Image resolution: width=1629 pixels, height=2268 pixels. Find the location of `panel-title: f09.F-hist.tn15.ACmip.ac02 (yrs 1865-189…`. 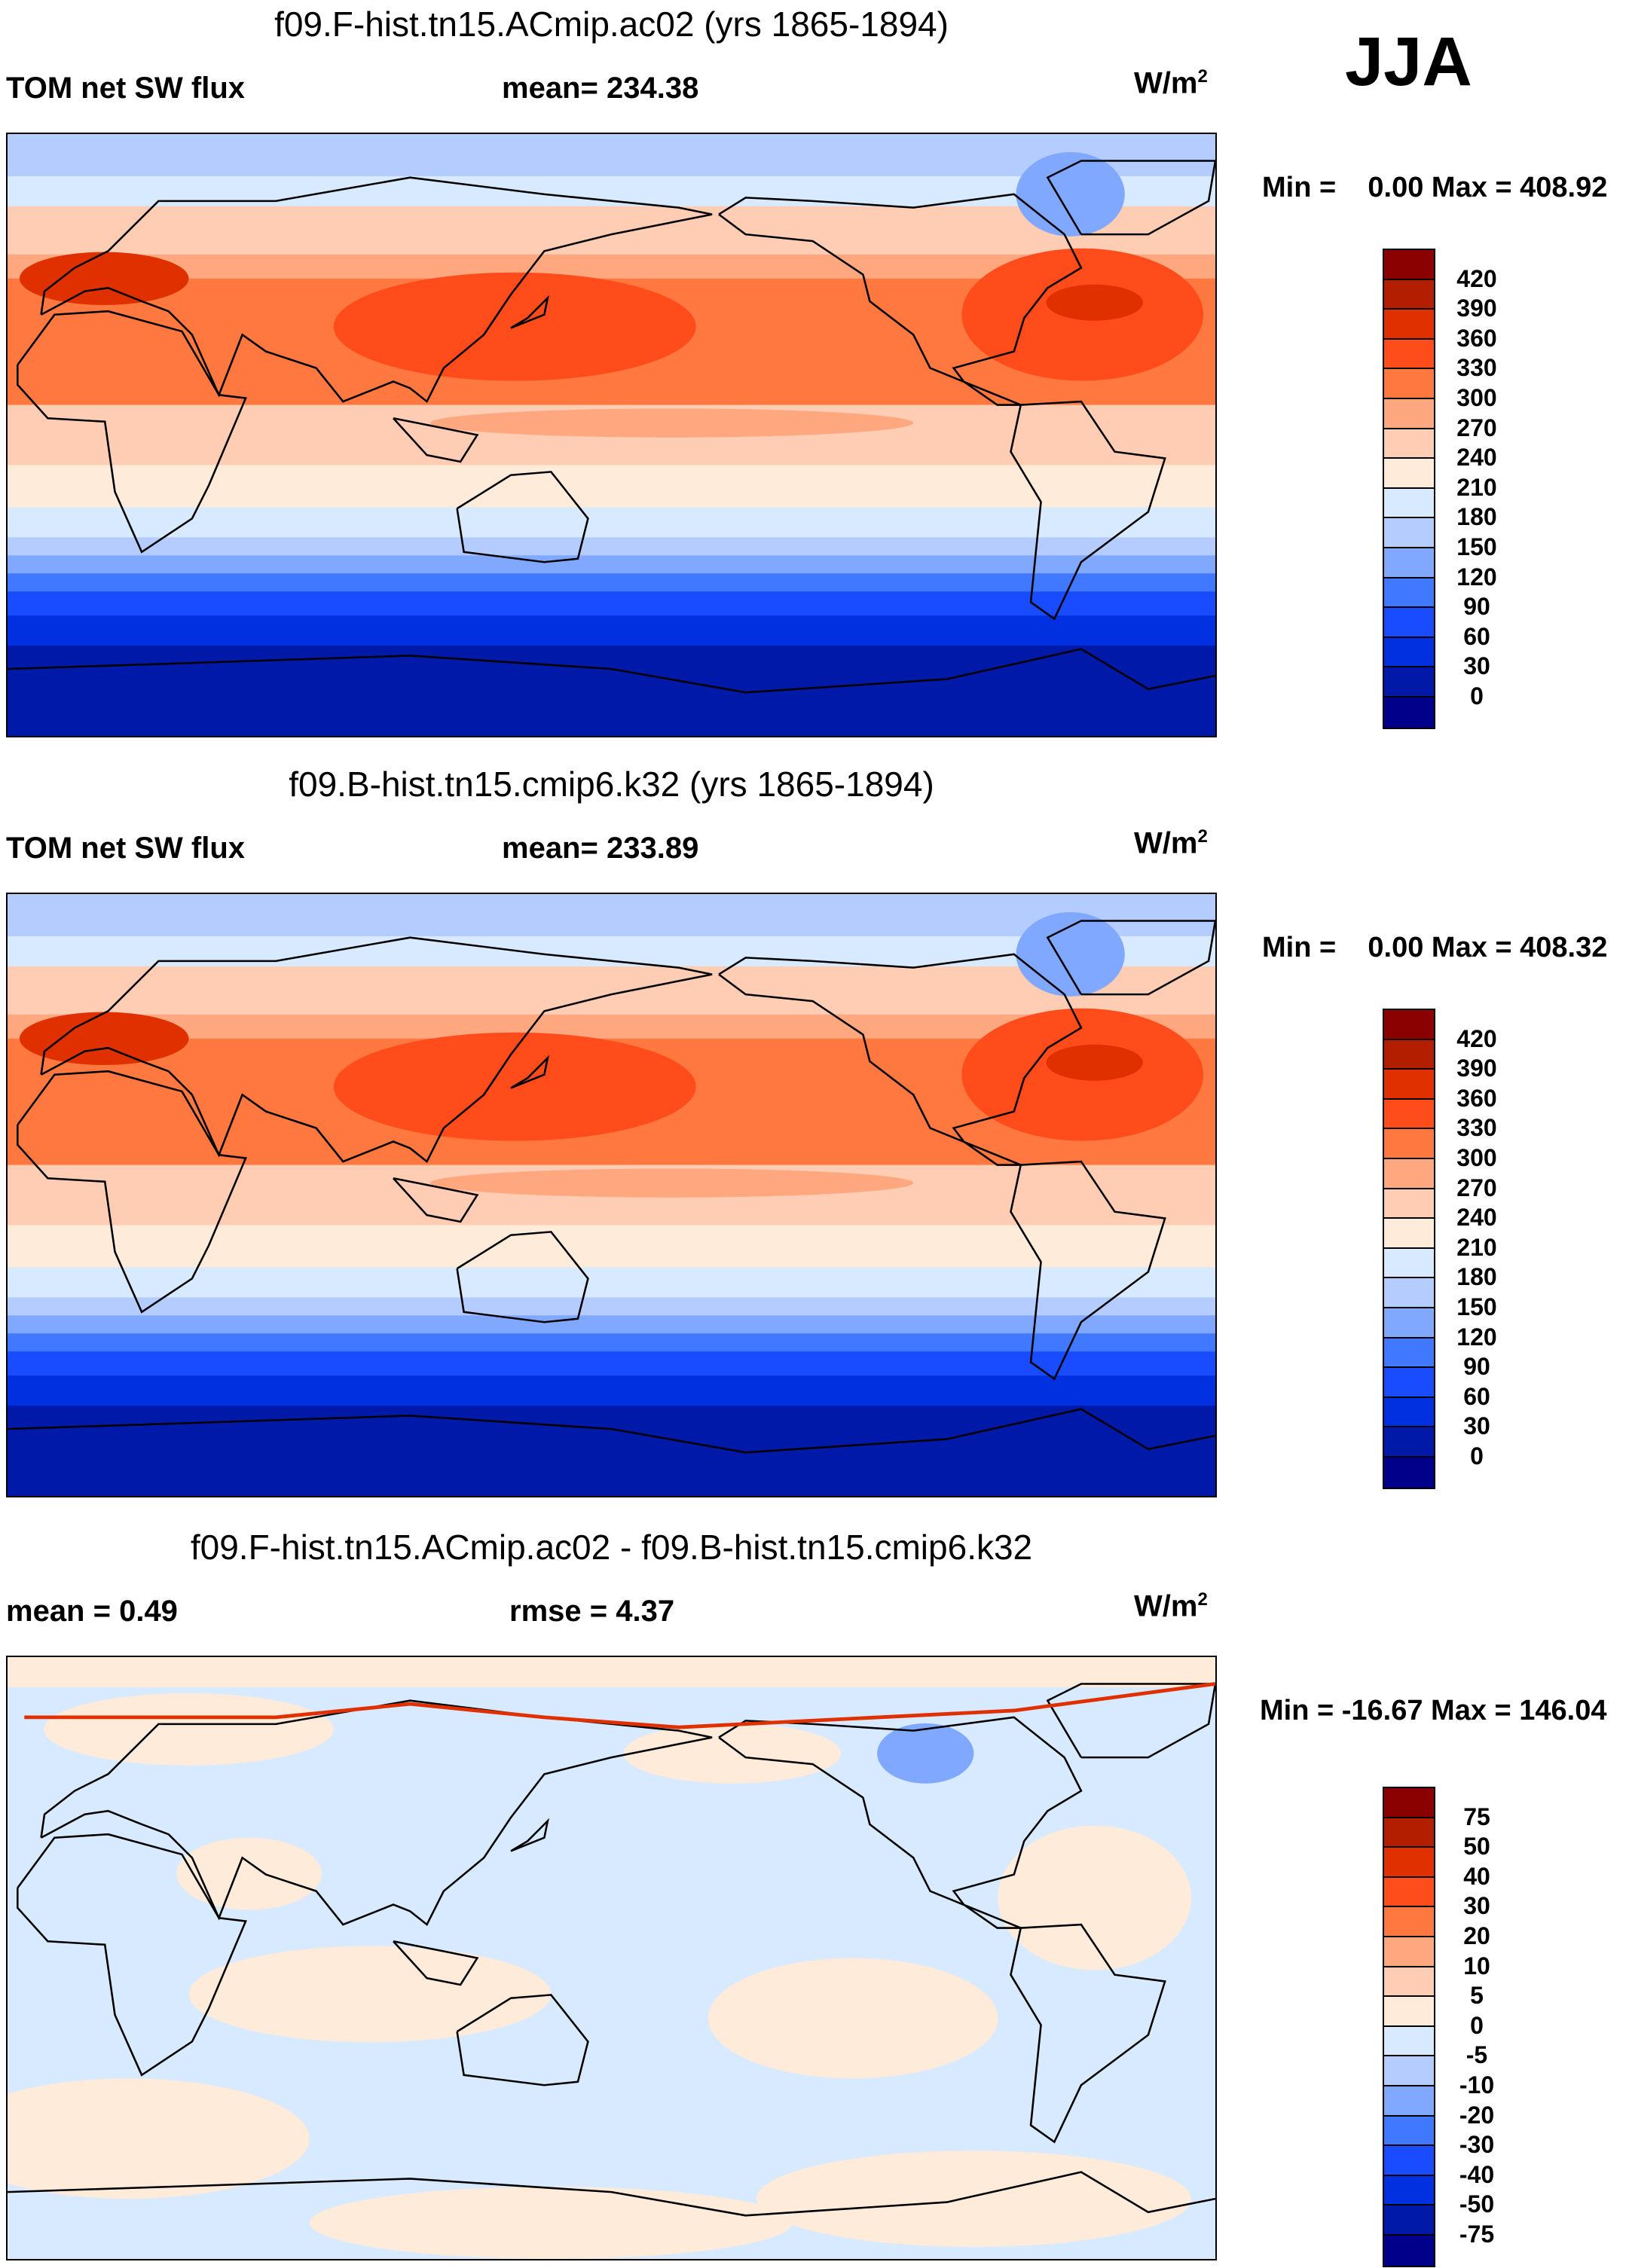

panel-title: f09.F-hist.tn15.ACmip.ac02 (yrs 1865-189… is located at coordinates (611, 24).